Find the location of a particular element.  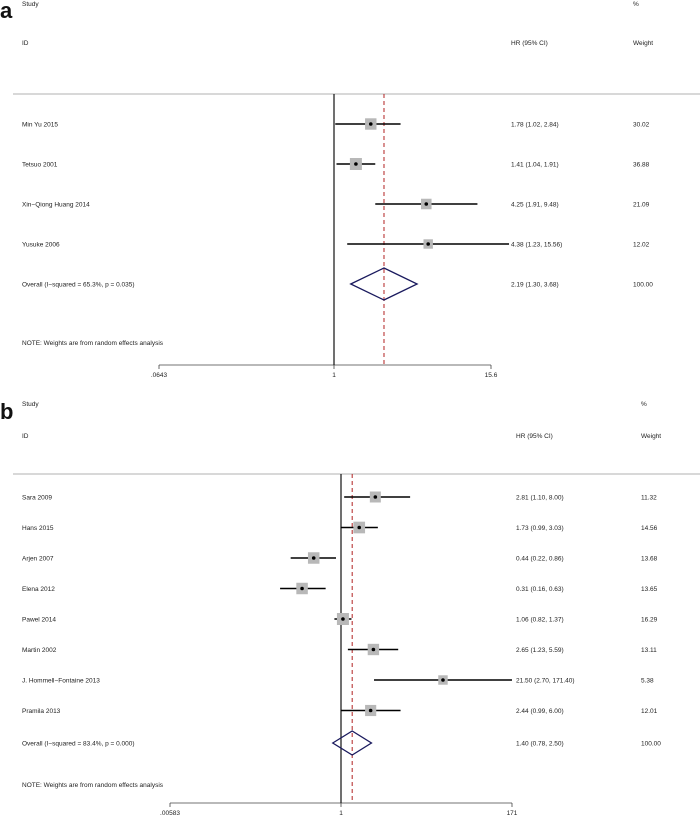

study-weight: 5.38 is located at coordinates (647, 681).